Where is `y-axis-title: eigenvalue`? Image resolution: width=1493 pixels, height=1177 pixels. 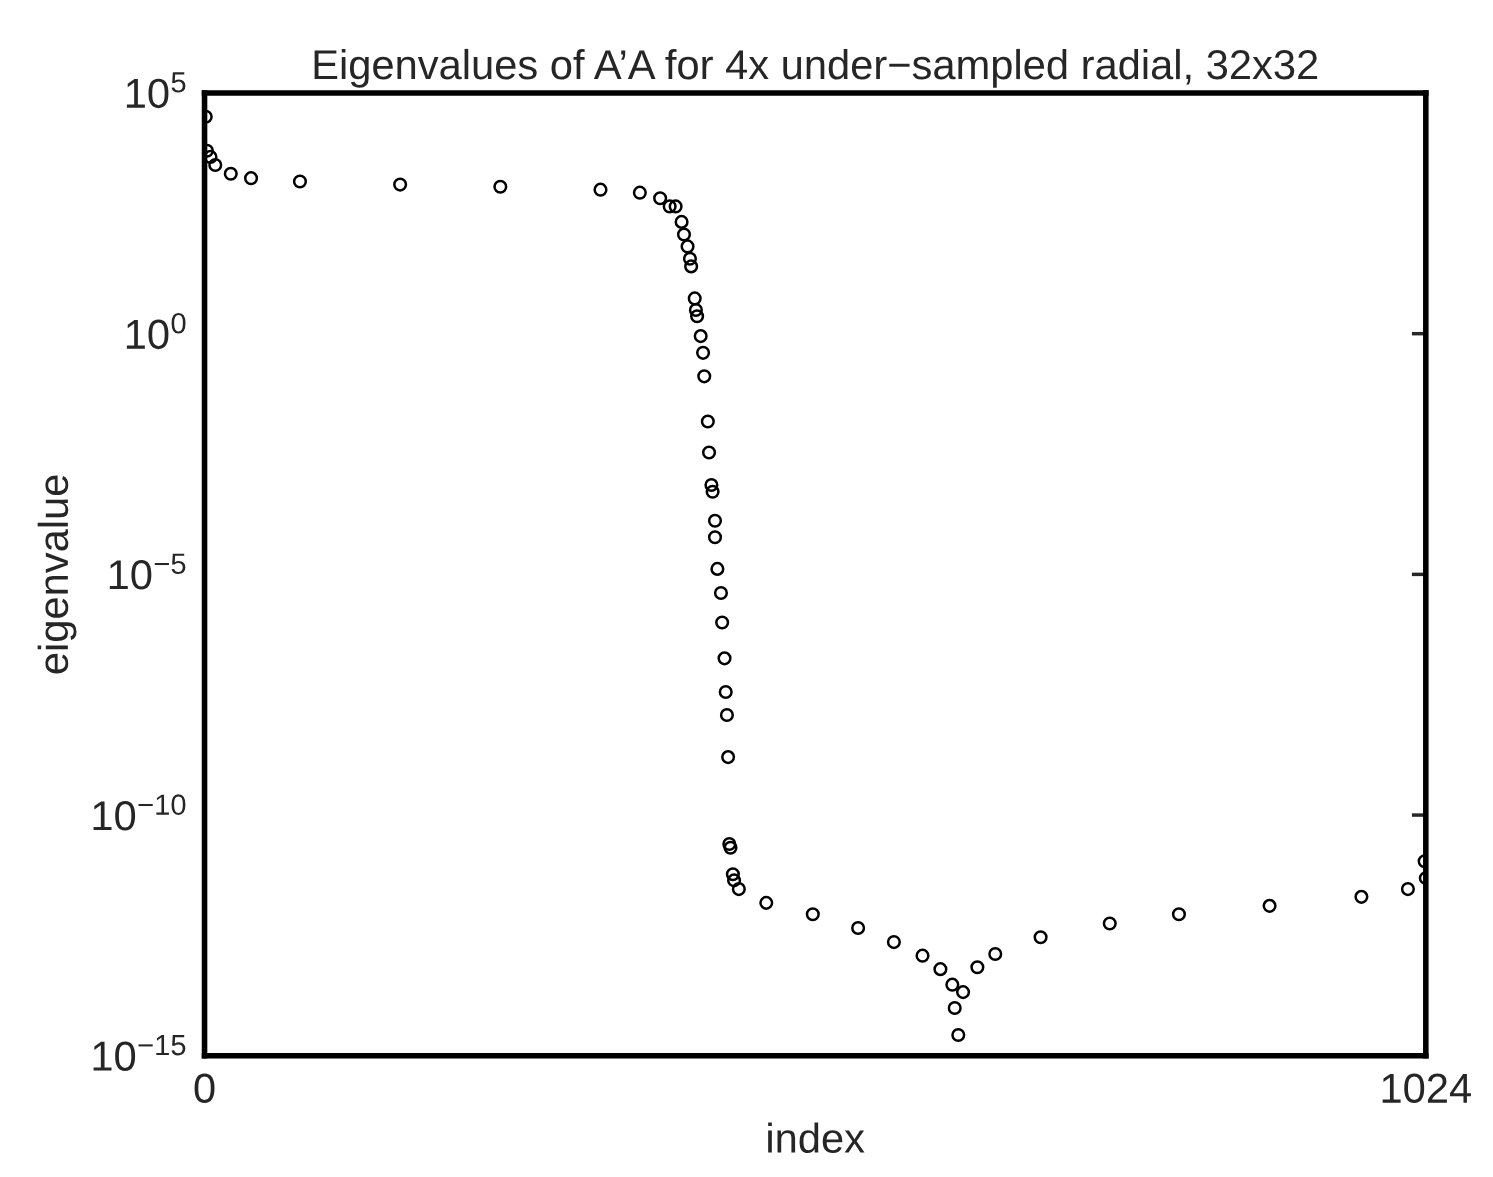
y-axis-title: eigenvalue is located at coordinates (57, 574).